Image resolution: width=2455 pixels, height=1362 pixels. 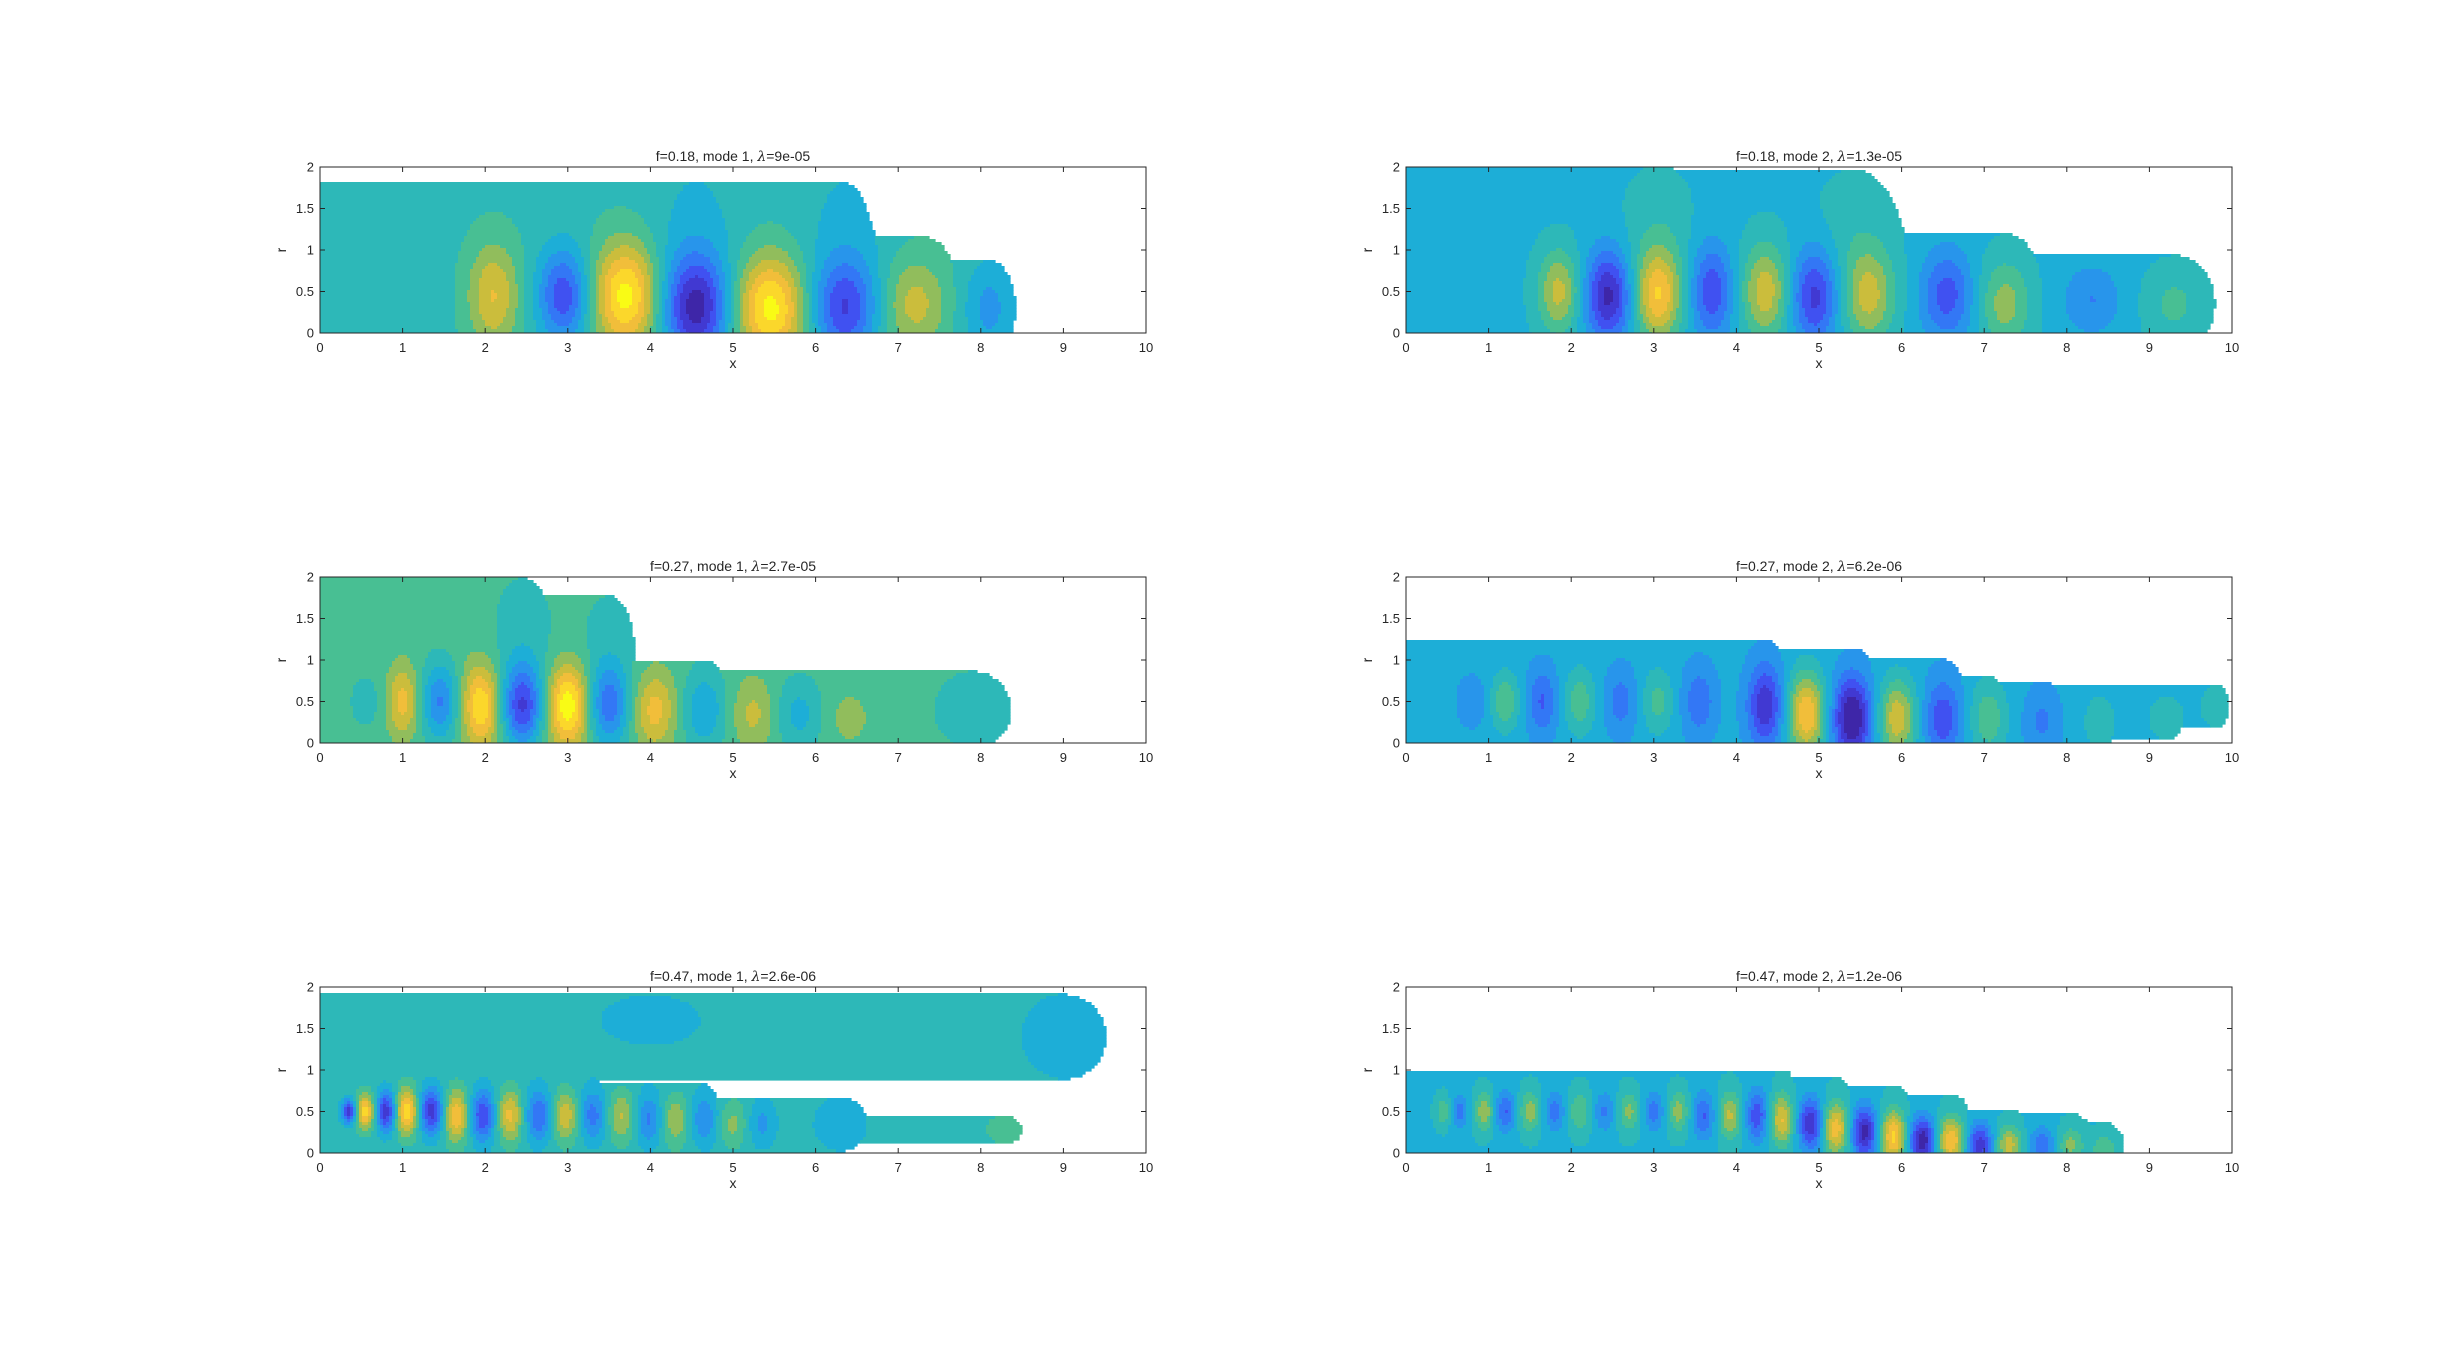 I want to click on subplot-title: f=0.27, mode 2, λ=6.2e-06, so click(x=1819, y=566).